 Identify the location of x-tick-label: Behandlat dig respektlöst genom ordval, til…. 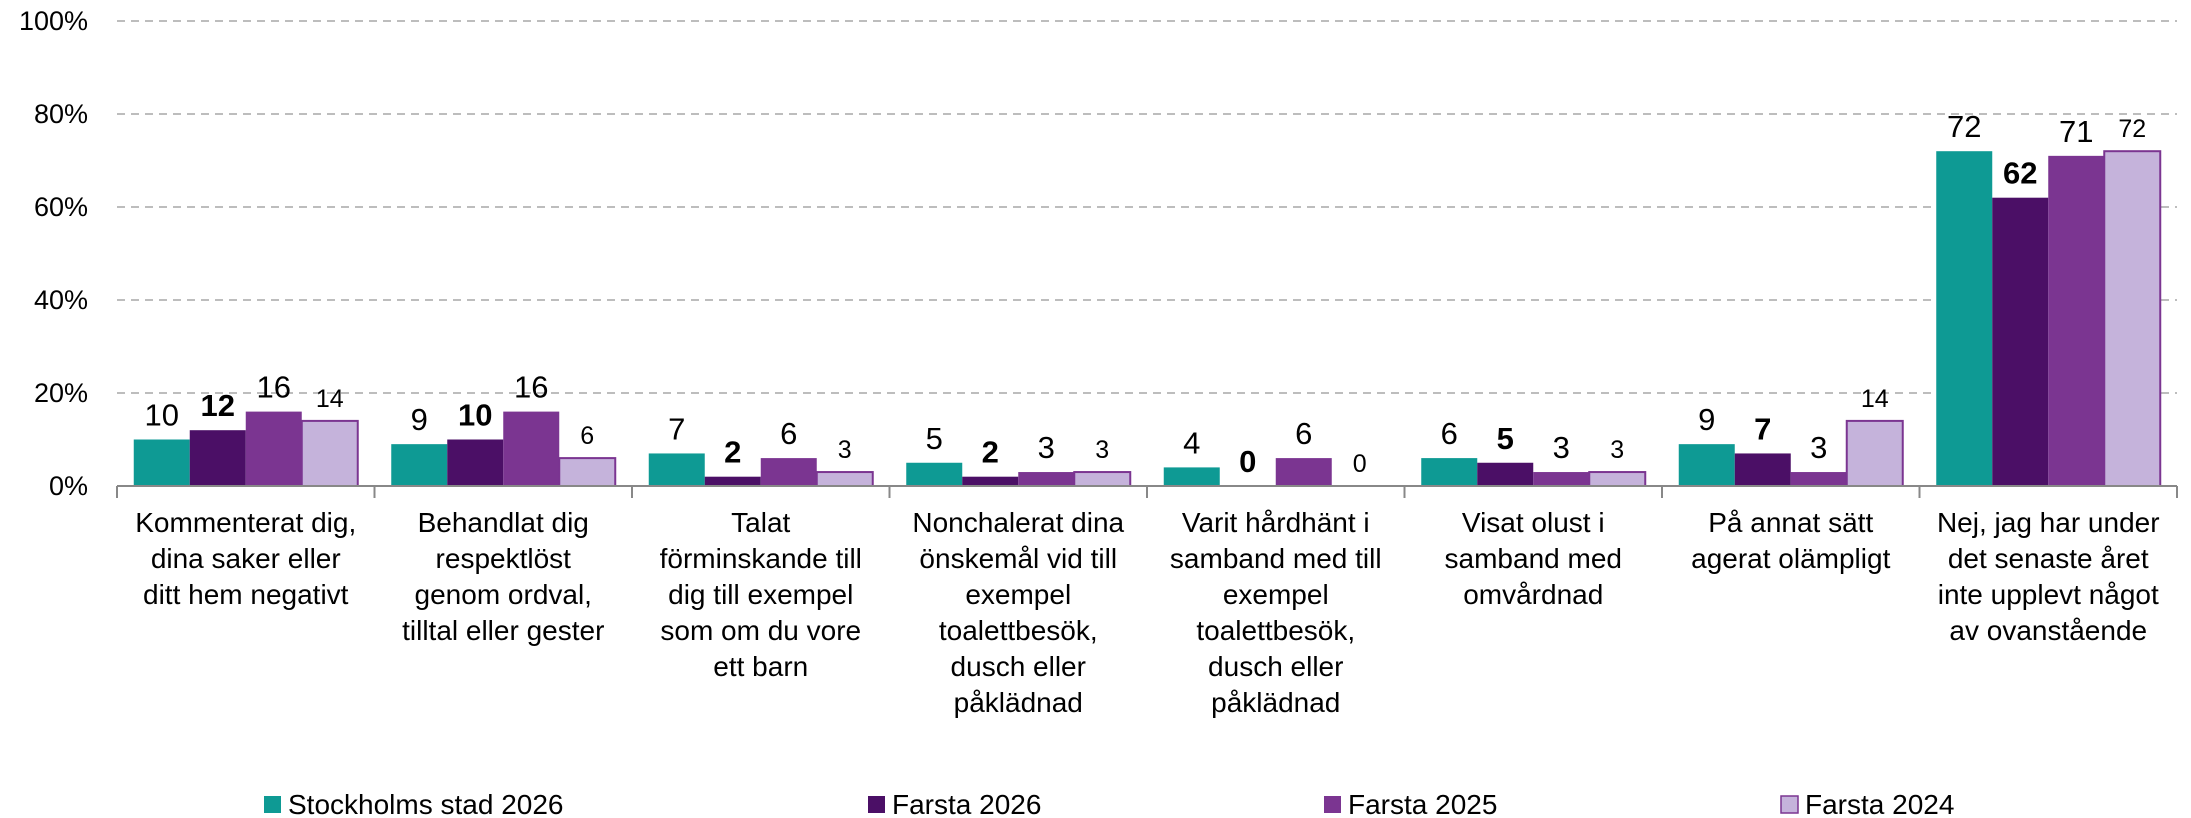
(503, 576).